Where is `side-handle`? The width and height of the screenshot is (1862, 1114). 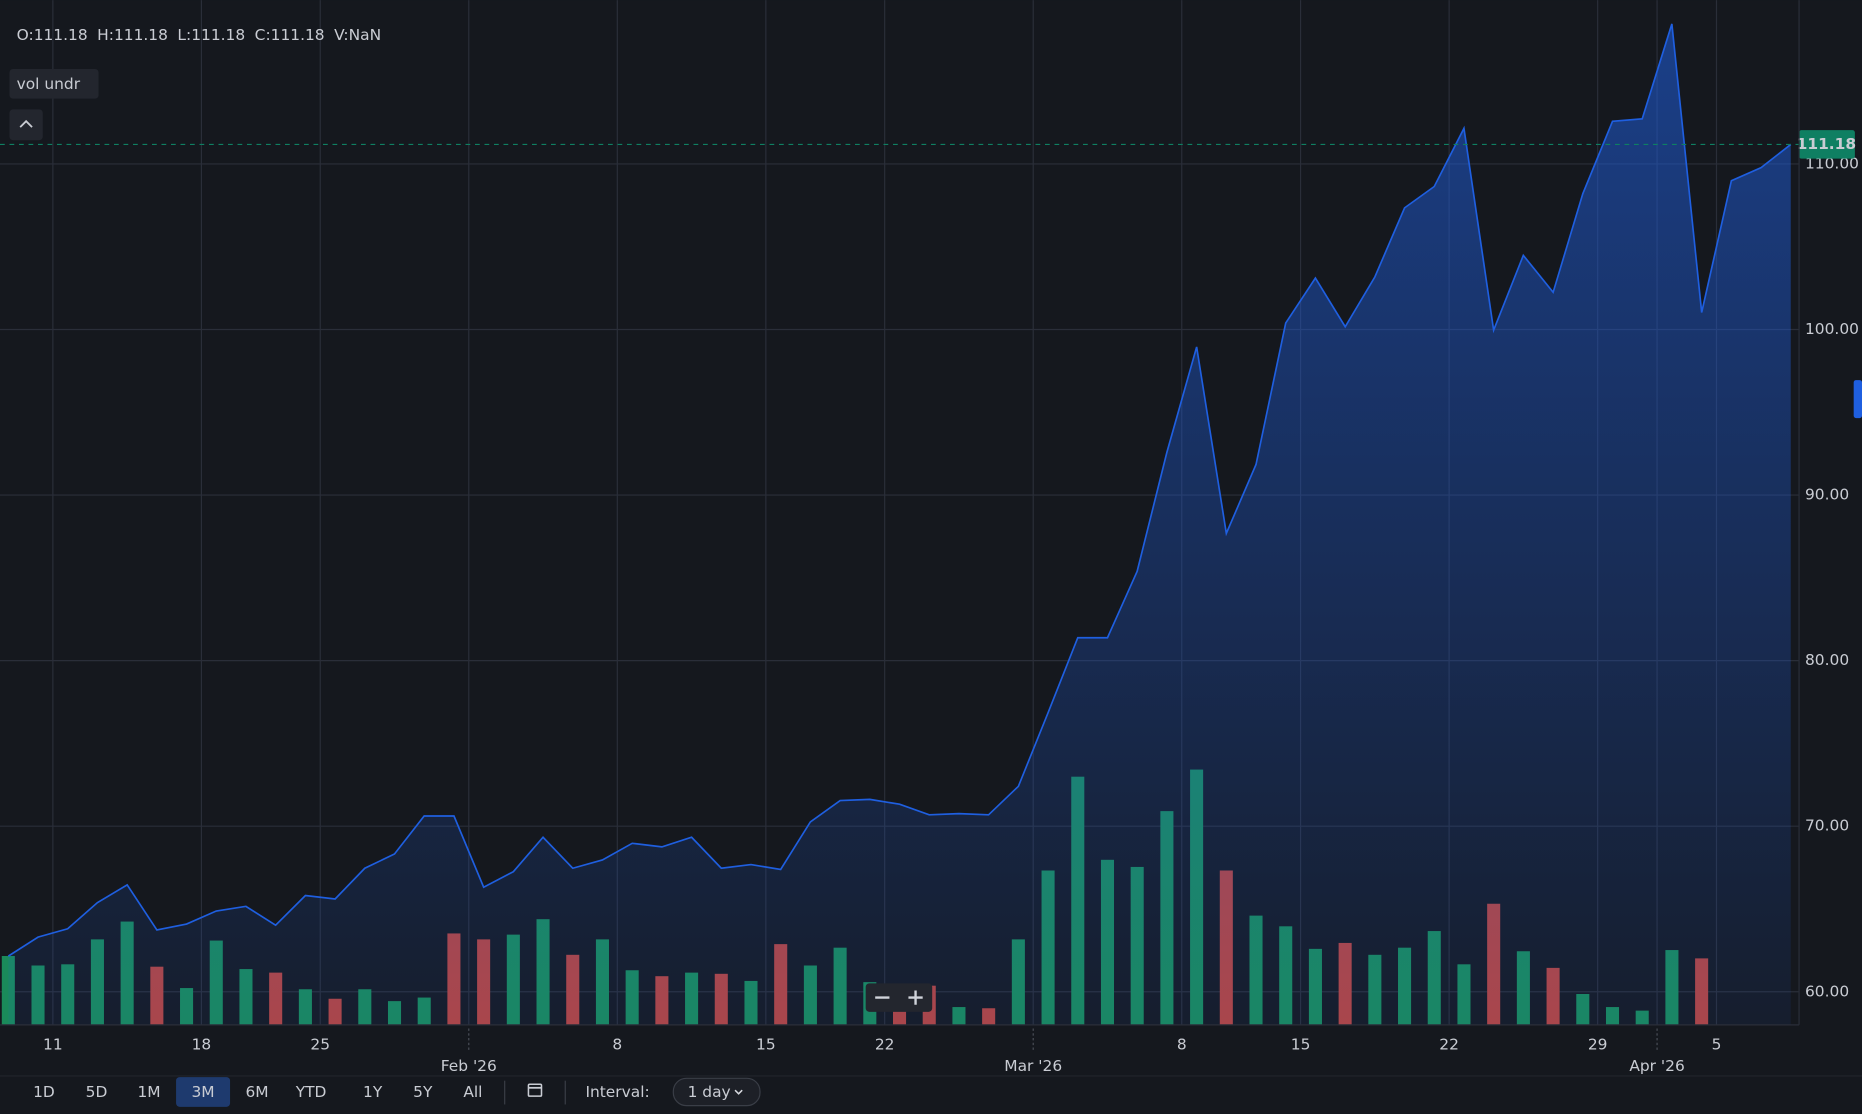 side-handle is located at coordinates (1857, 399).